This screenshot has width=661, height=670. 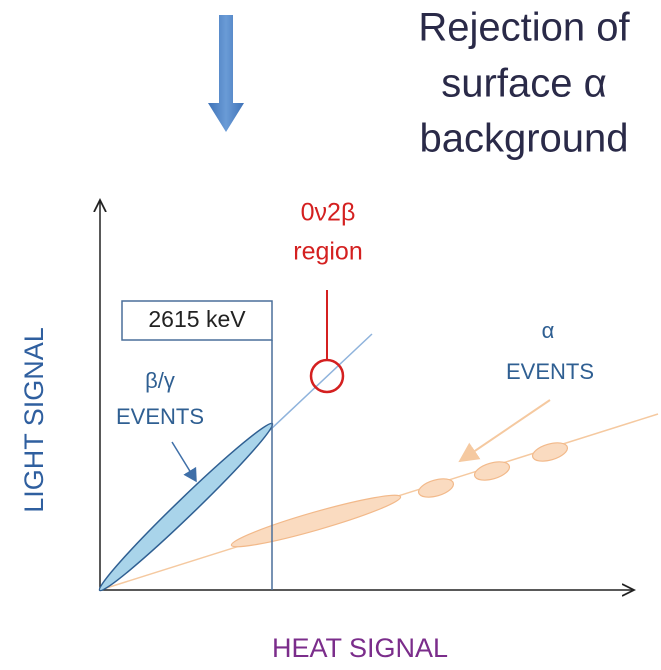 I want to click on beta-gamma-label-line: EVENTS, so click(x=160, y=416).